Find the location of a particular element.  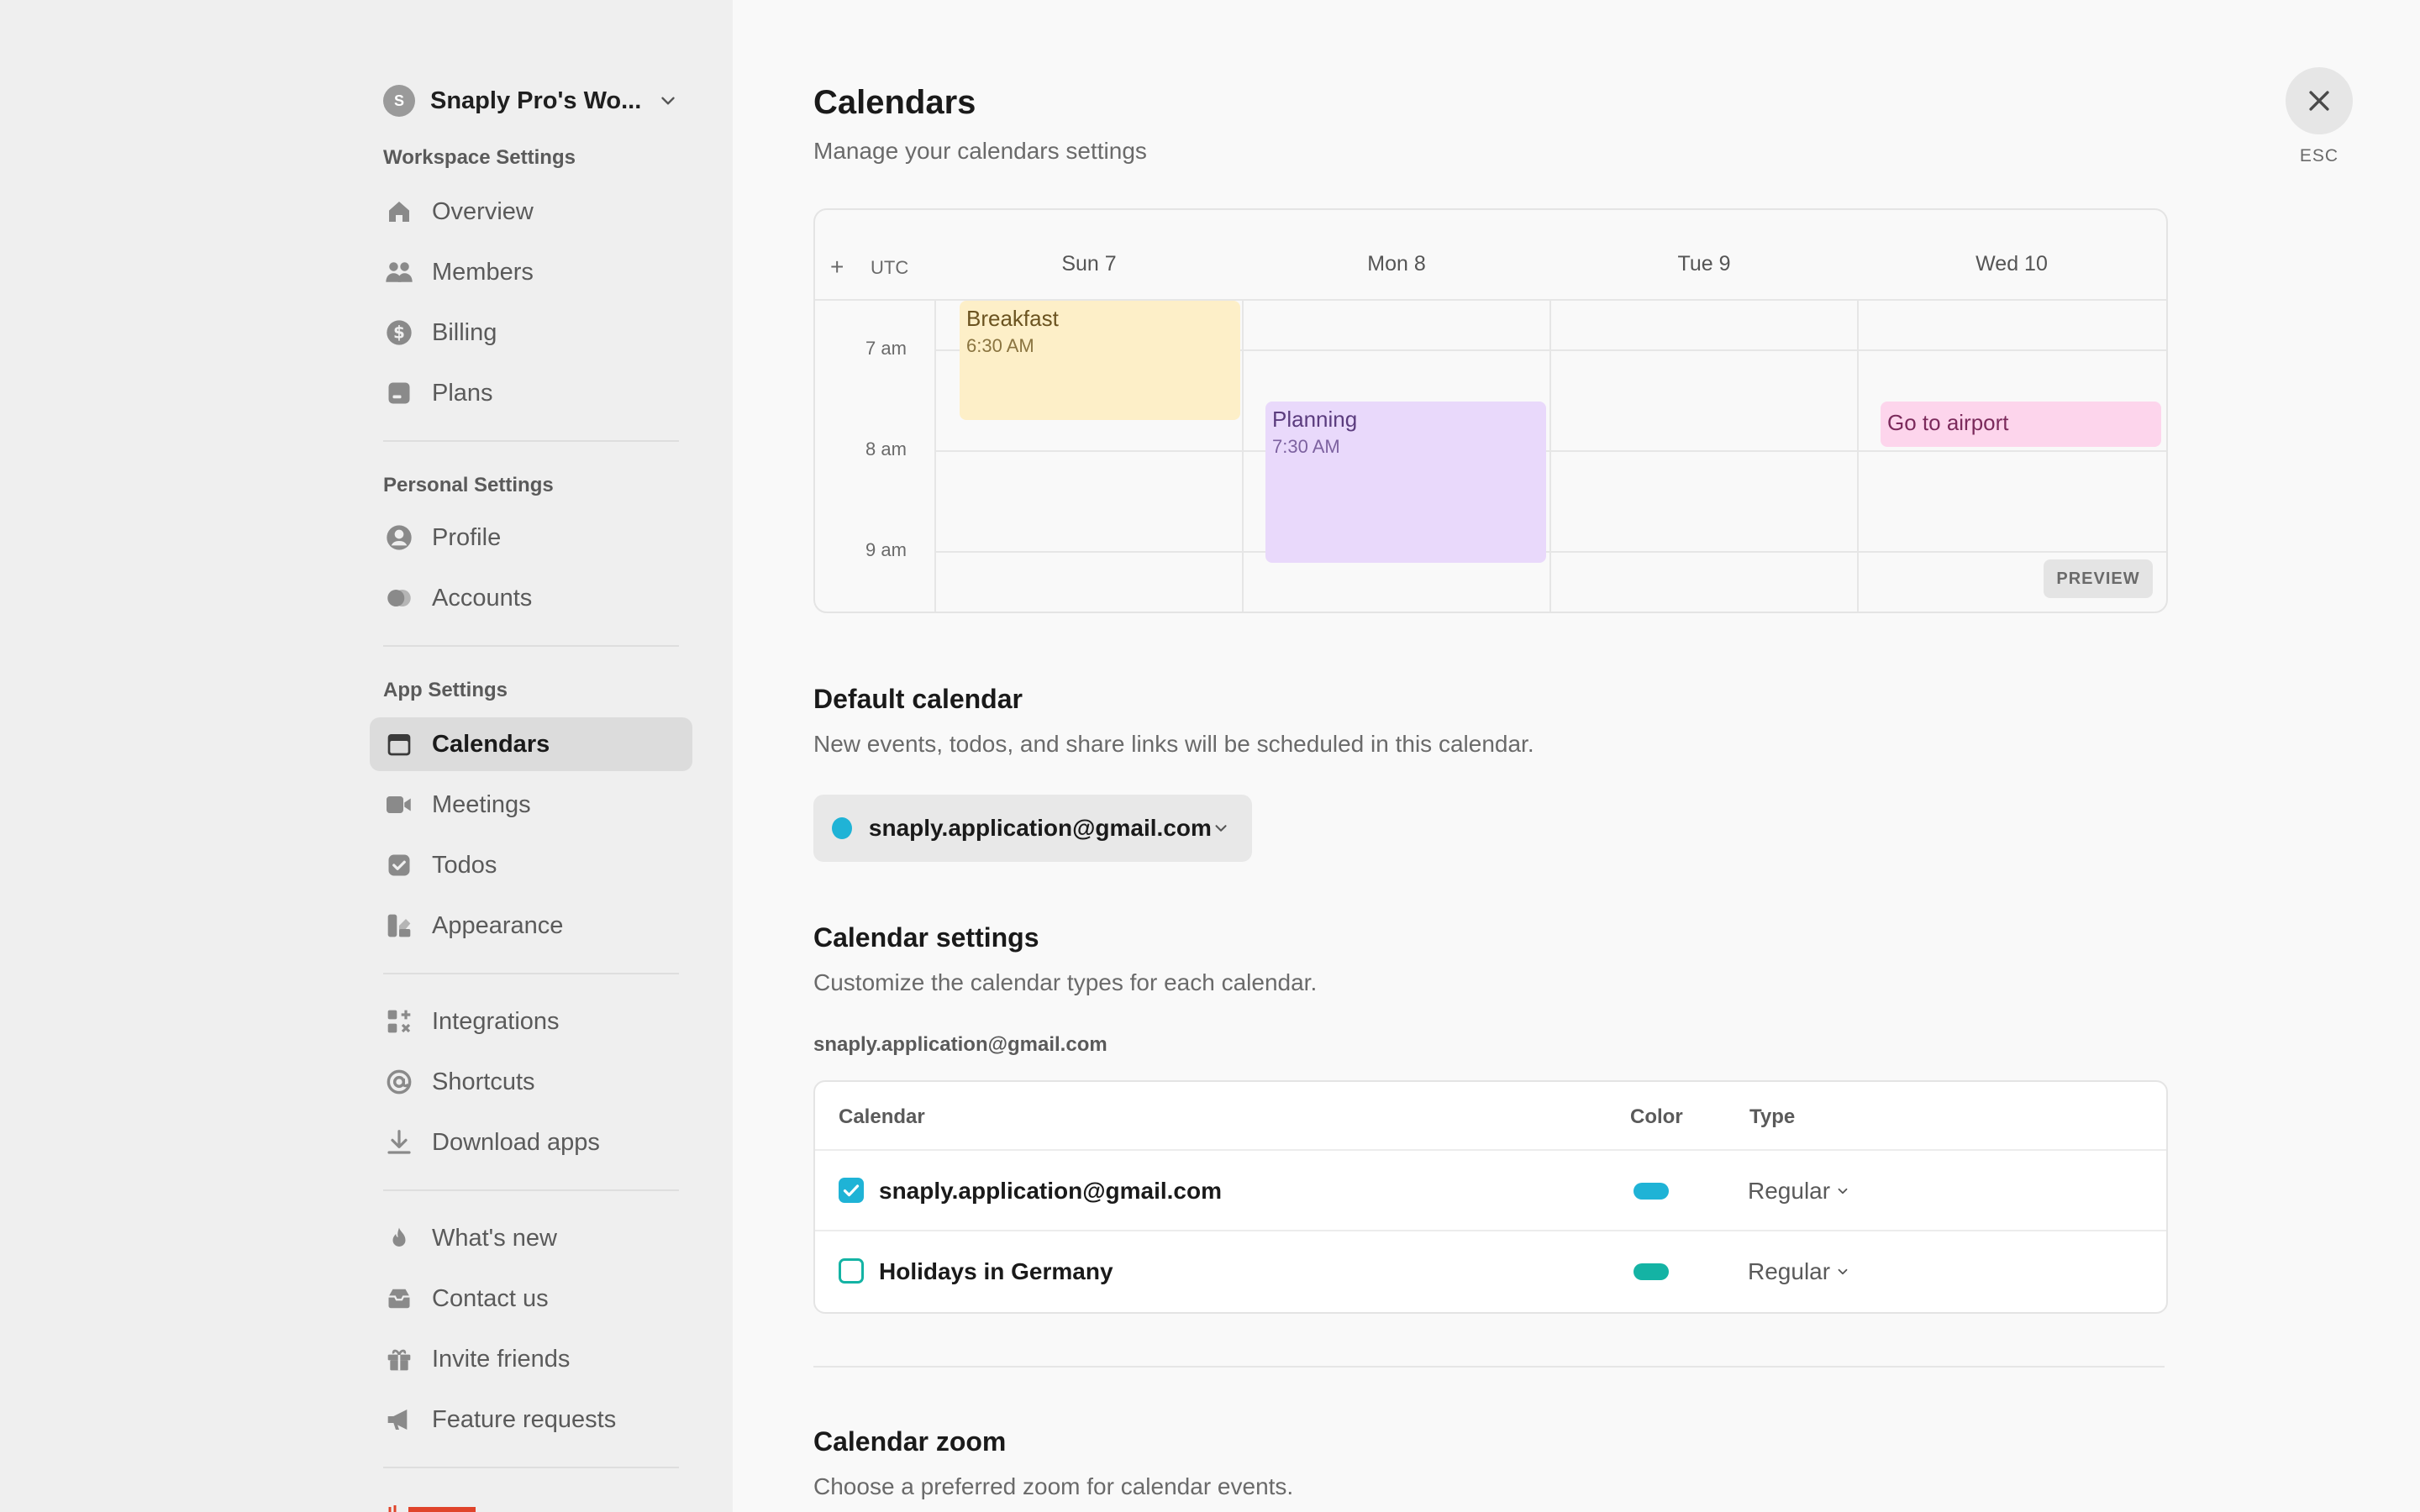

close-icon is located at coordinates (2319, 101).